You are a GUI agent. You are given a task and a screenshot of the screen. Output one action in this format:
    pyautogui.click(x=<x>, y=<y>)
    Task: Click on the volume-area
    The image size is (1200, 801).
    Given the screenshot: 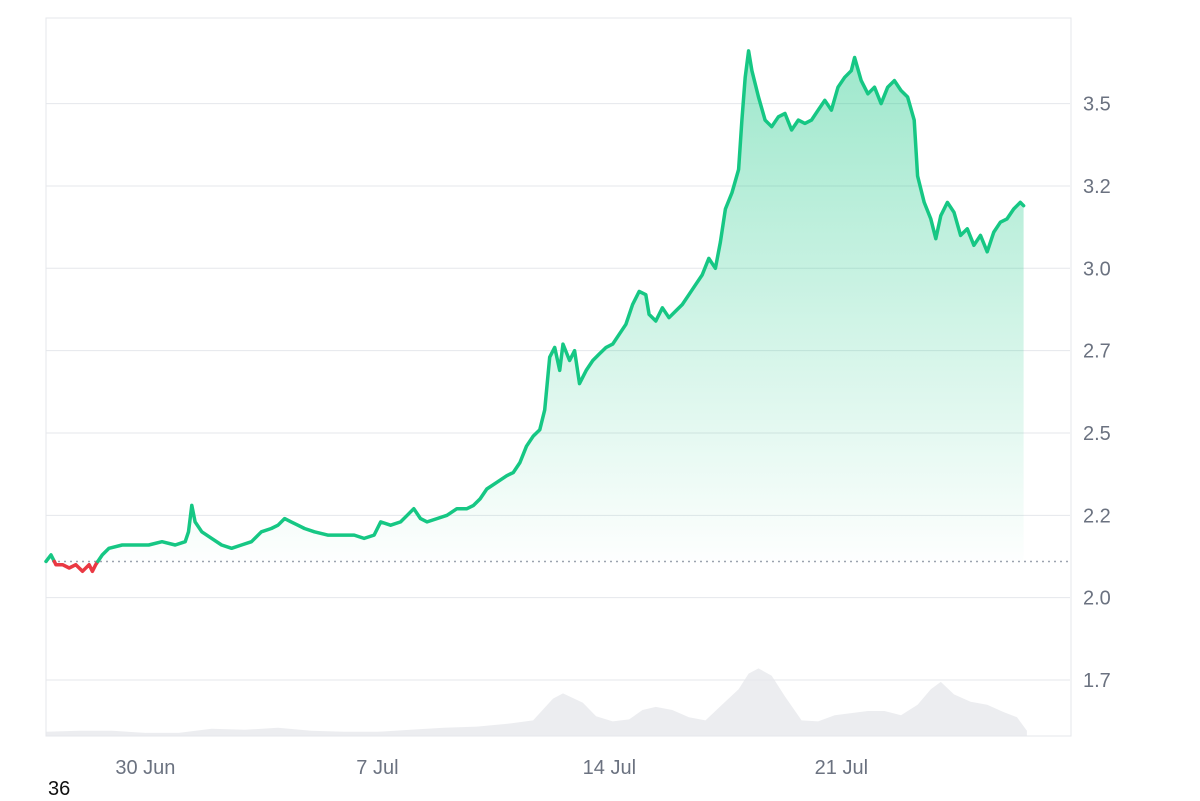 What is the action you would take?
    pyautogui.click(x=536, y=702)
    